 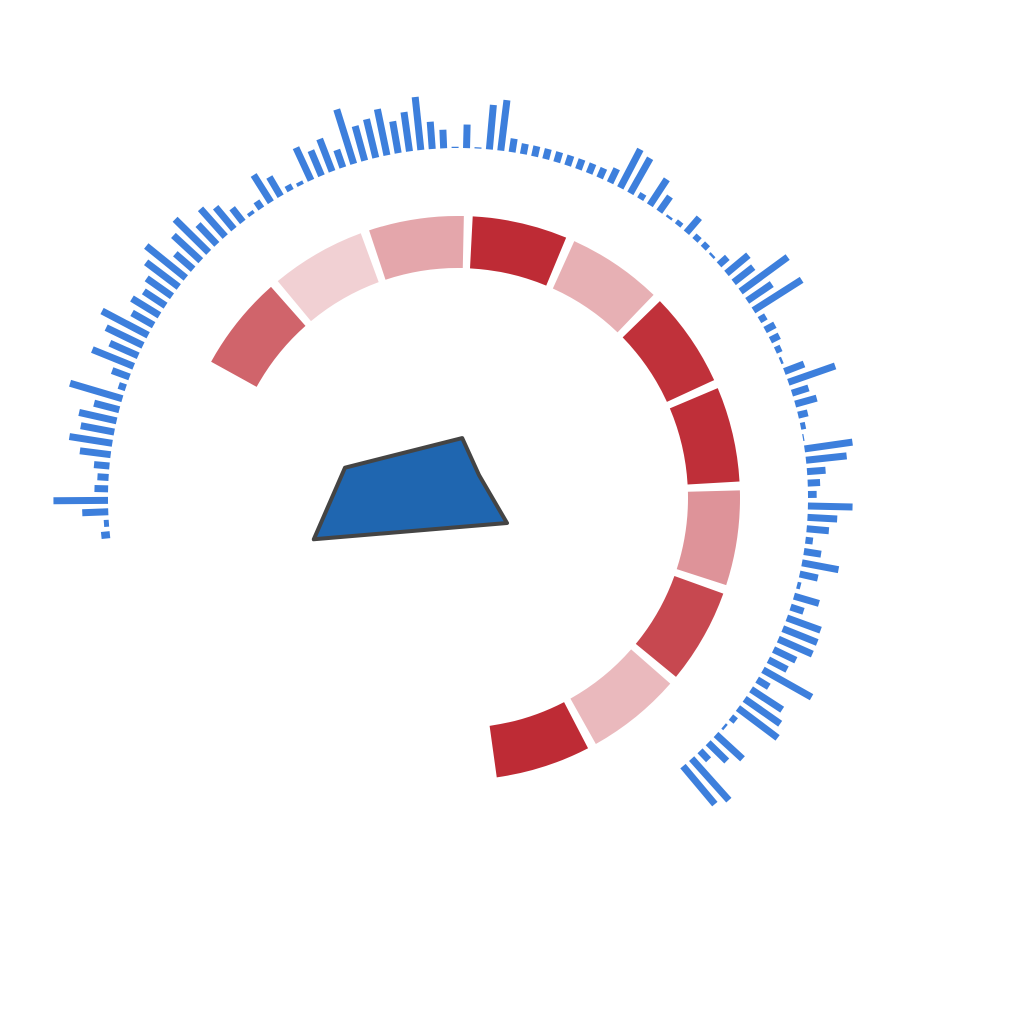 I want to click on radar-polygon-group, so click(x=410, y=489).